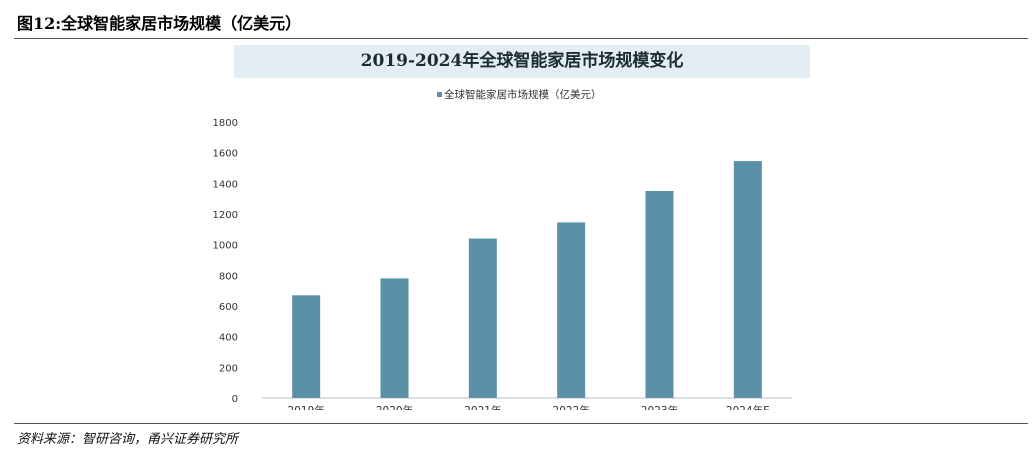  What do you see at coordinates (225, 154) in the screenshot?
I see `y-tick-label: 1600` at bounding box center [225, 154].